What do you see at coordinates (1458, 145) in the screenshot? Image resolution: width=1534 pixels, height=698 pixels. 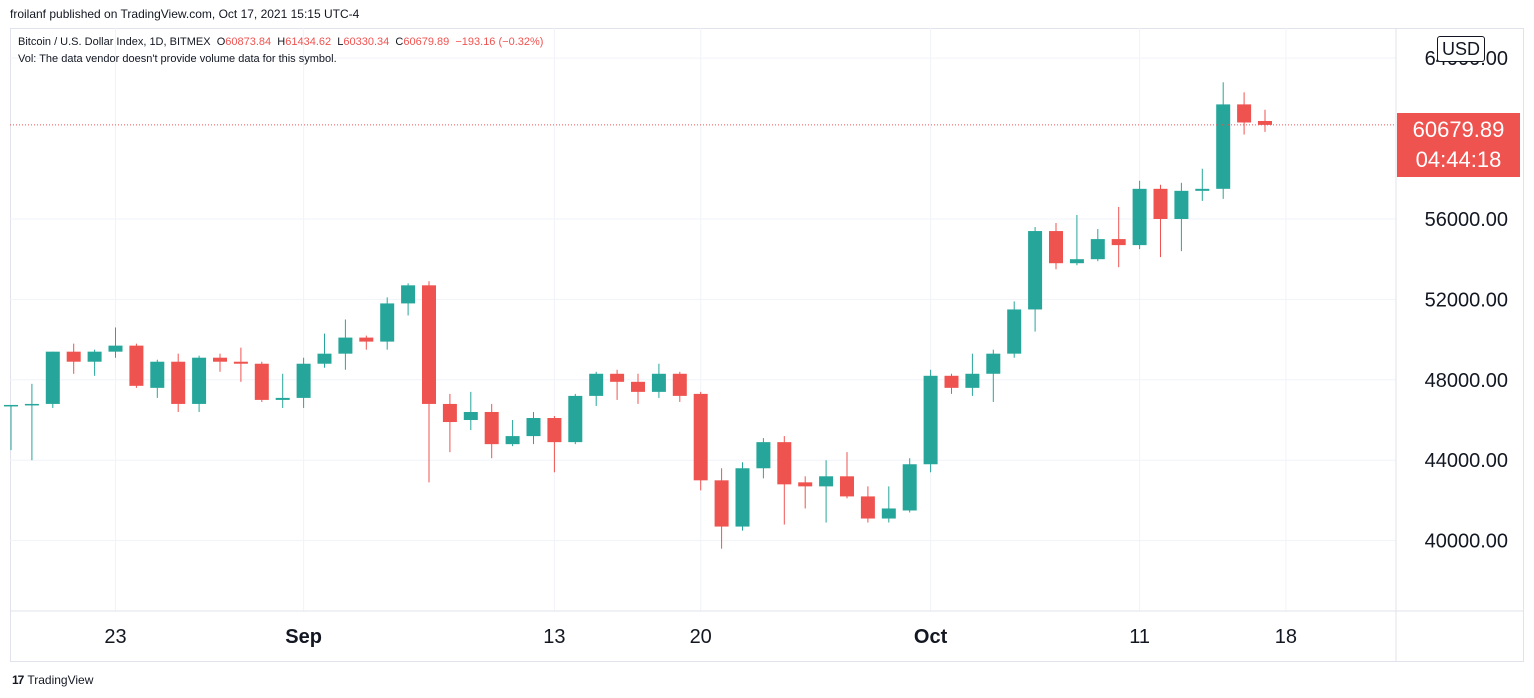 I see `last-price-tag: 60679.89 04:44:18` at bounding box center [1458, 145].